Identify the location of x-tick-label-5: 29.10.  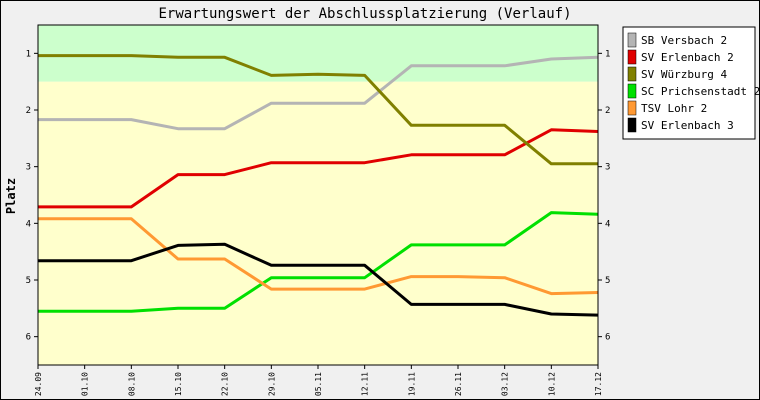
(271, 384).